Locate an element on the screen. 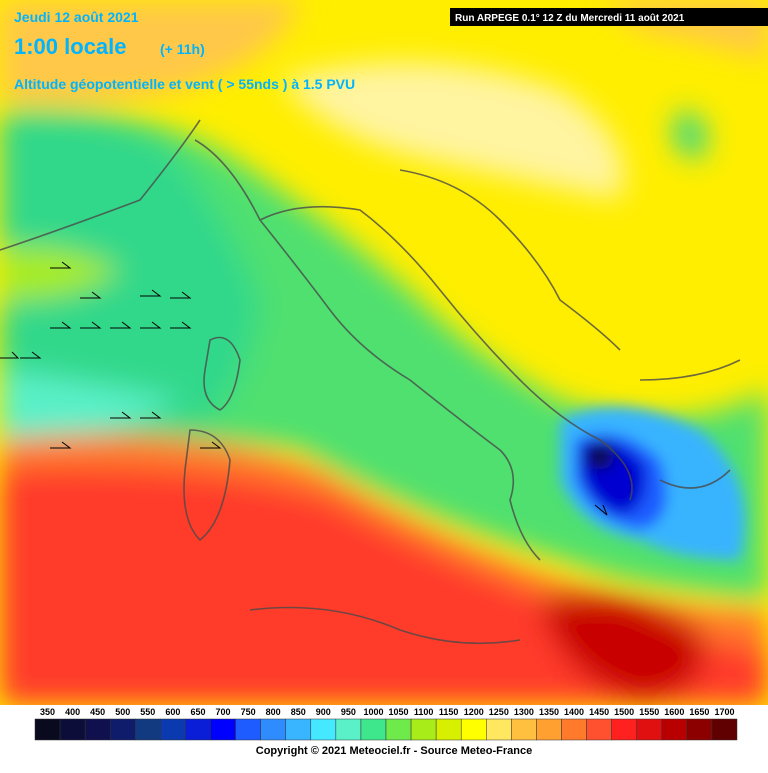 This screenshot has height=773, width=768. legend-label: 1350 is located at coordinates (549, 712).